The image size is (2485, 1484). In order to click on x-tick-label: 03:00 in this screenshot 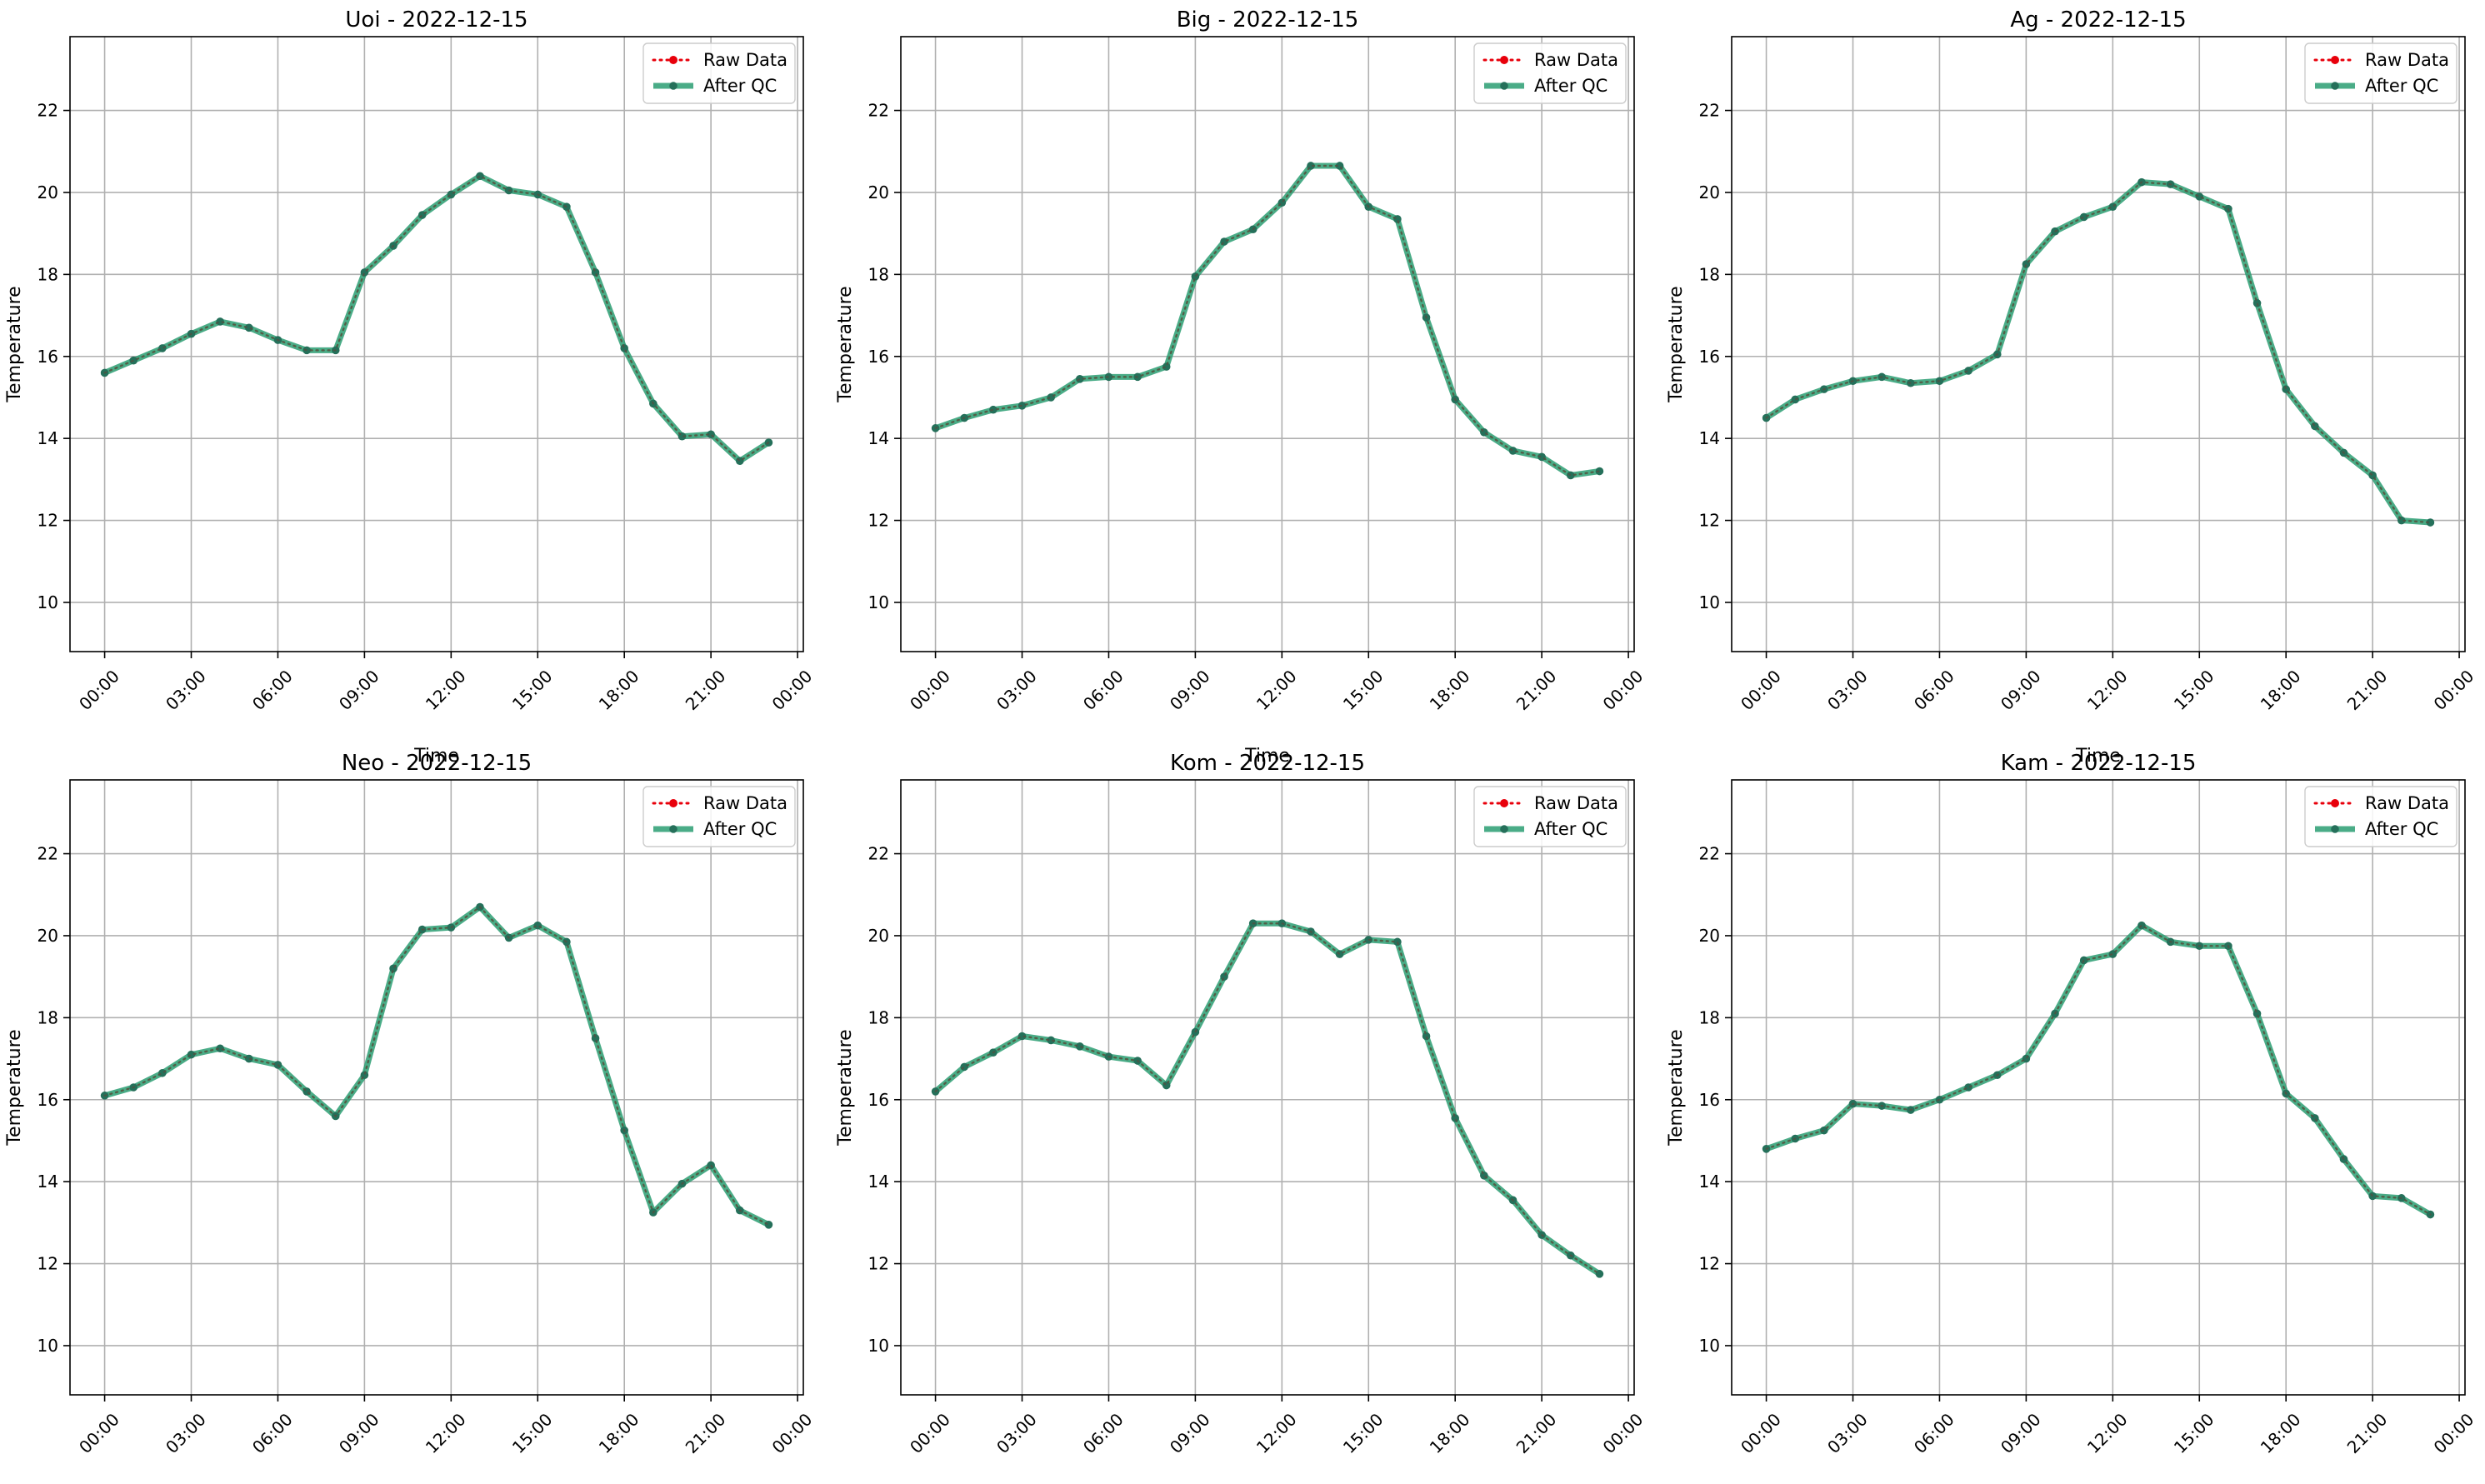, I will do `click(1016, 690)`.